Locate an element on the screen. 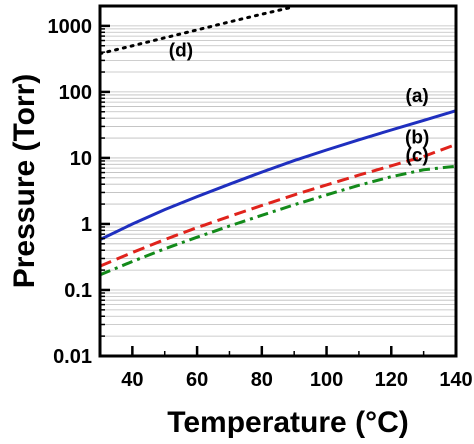 The image size is (474, 444). series-label: (c) is located at coordinates (417, 156).